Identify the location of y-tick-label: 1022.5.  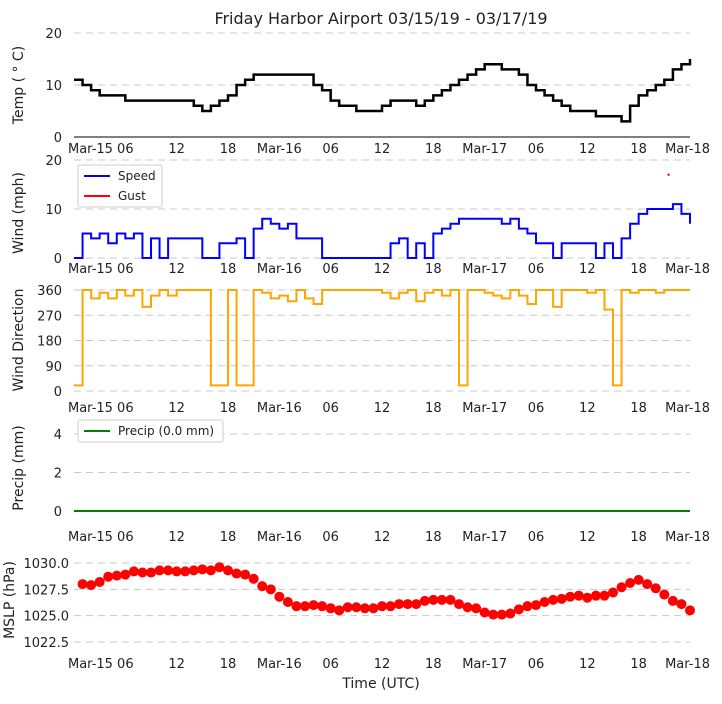
(47, 643).